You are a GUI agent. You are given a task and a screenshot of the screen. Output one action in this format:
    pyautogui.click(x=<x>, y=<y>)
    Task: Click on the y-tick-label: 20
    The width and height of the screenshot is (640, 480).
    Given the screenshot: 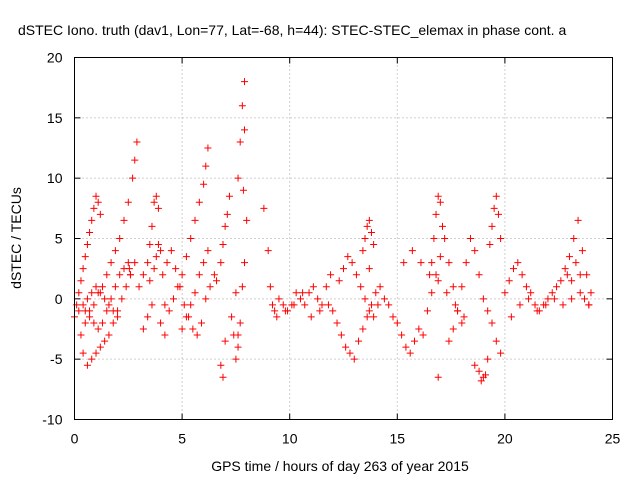 What is the action you would take?
    pyautogui.click(x=55, y=58)
    